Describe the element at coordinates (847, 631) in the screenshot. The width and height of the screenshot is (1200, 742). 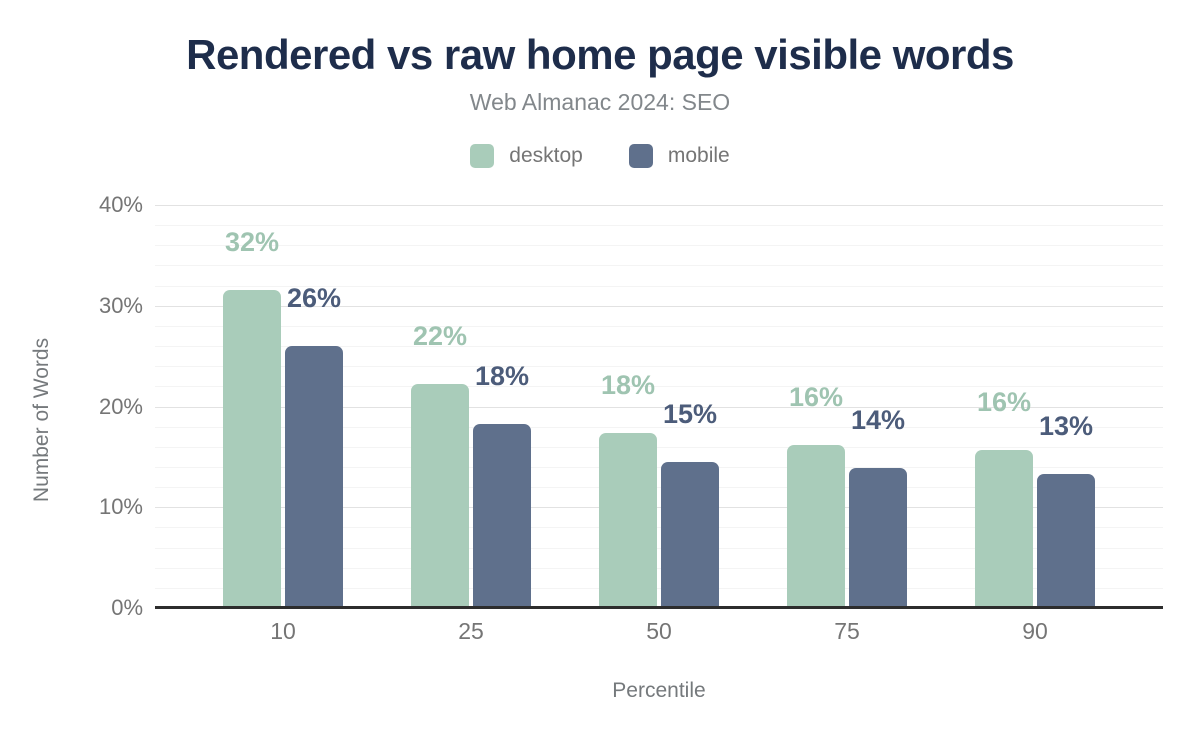
I see `x-tick-75: 75` at that location.